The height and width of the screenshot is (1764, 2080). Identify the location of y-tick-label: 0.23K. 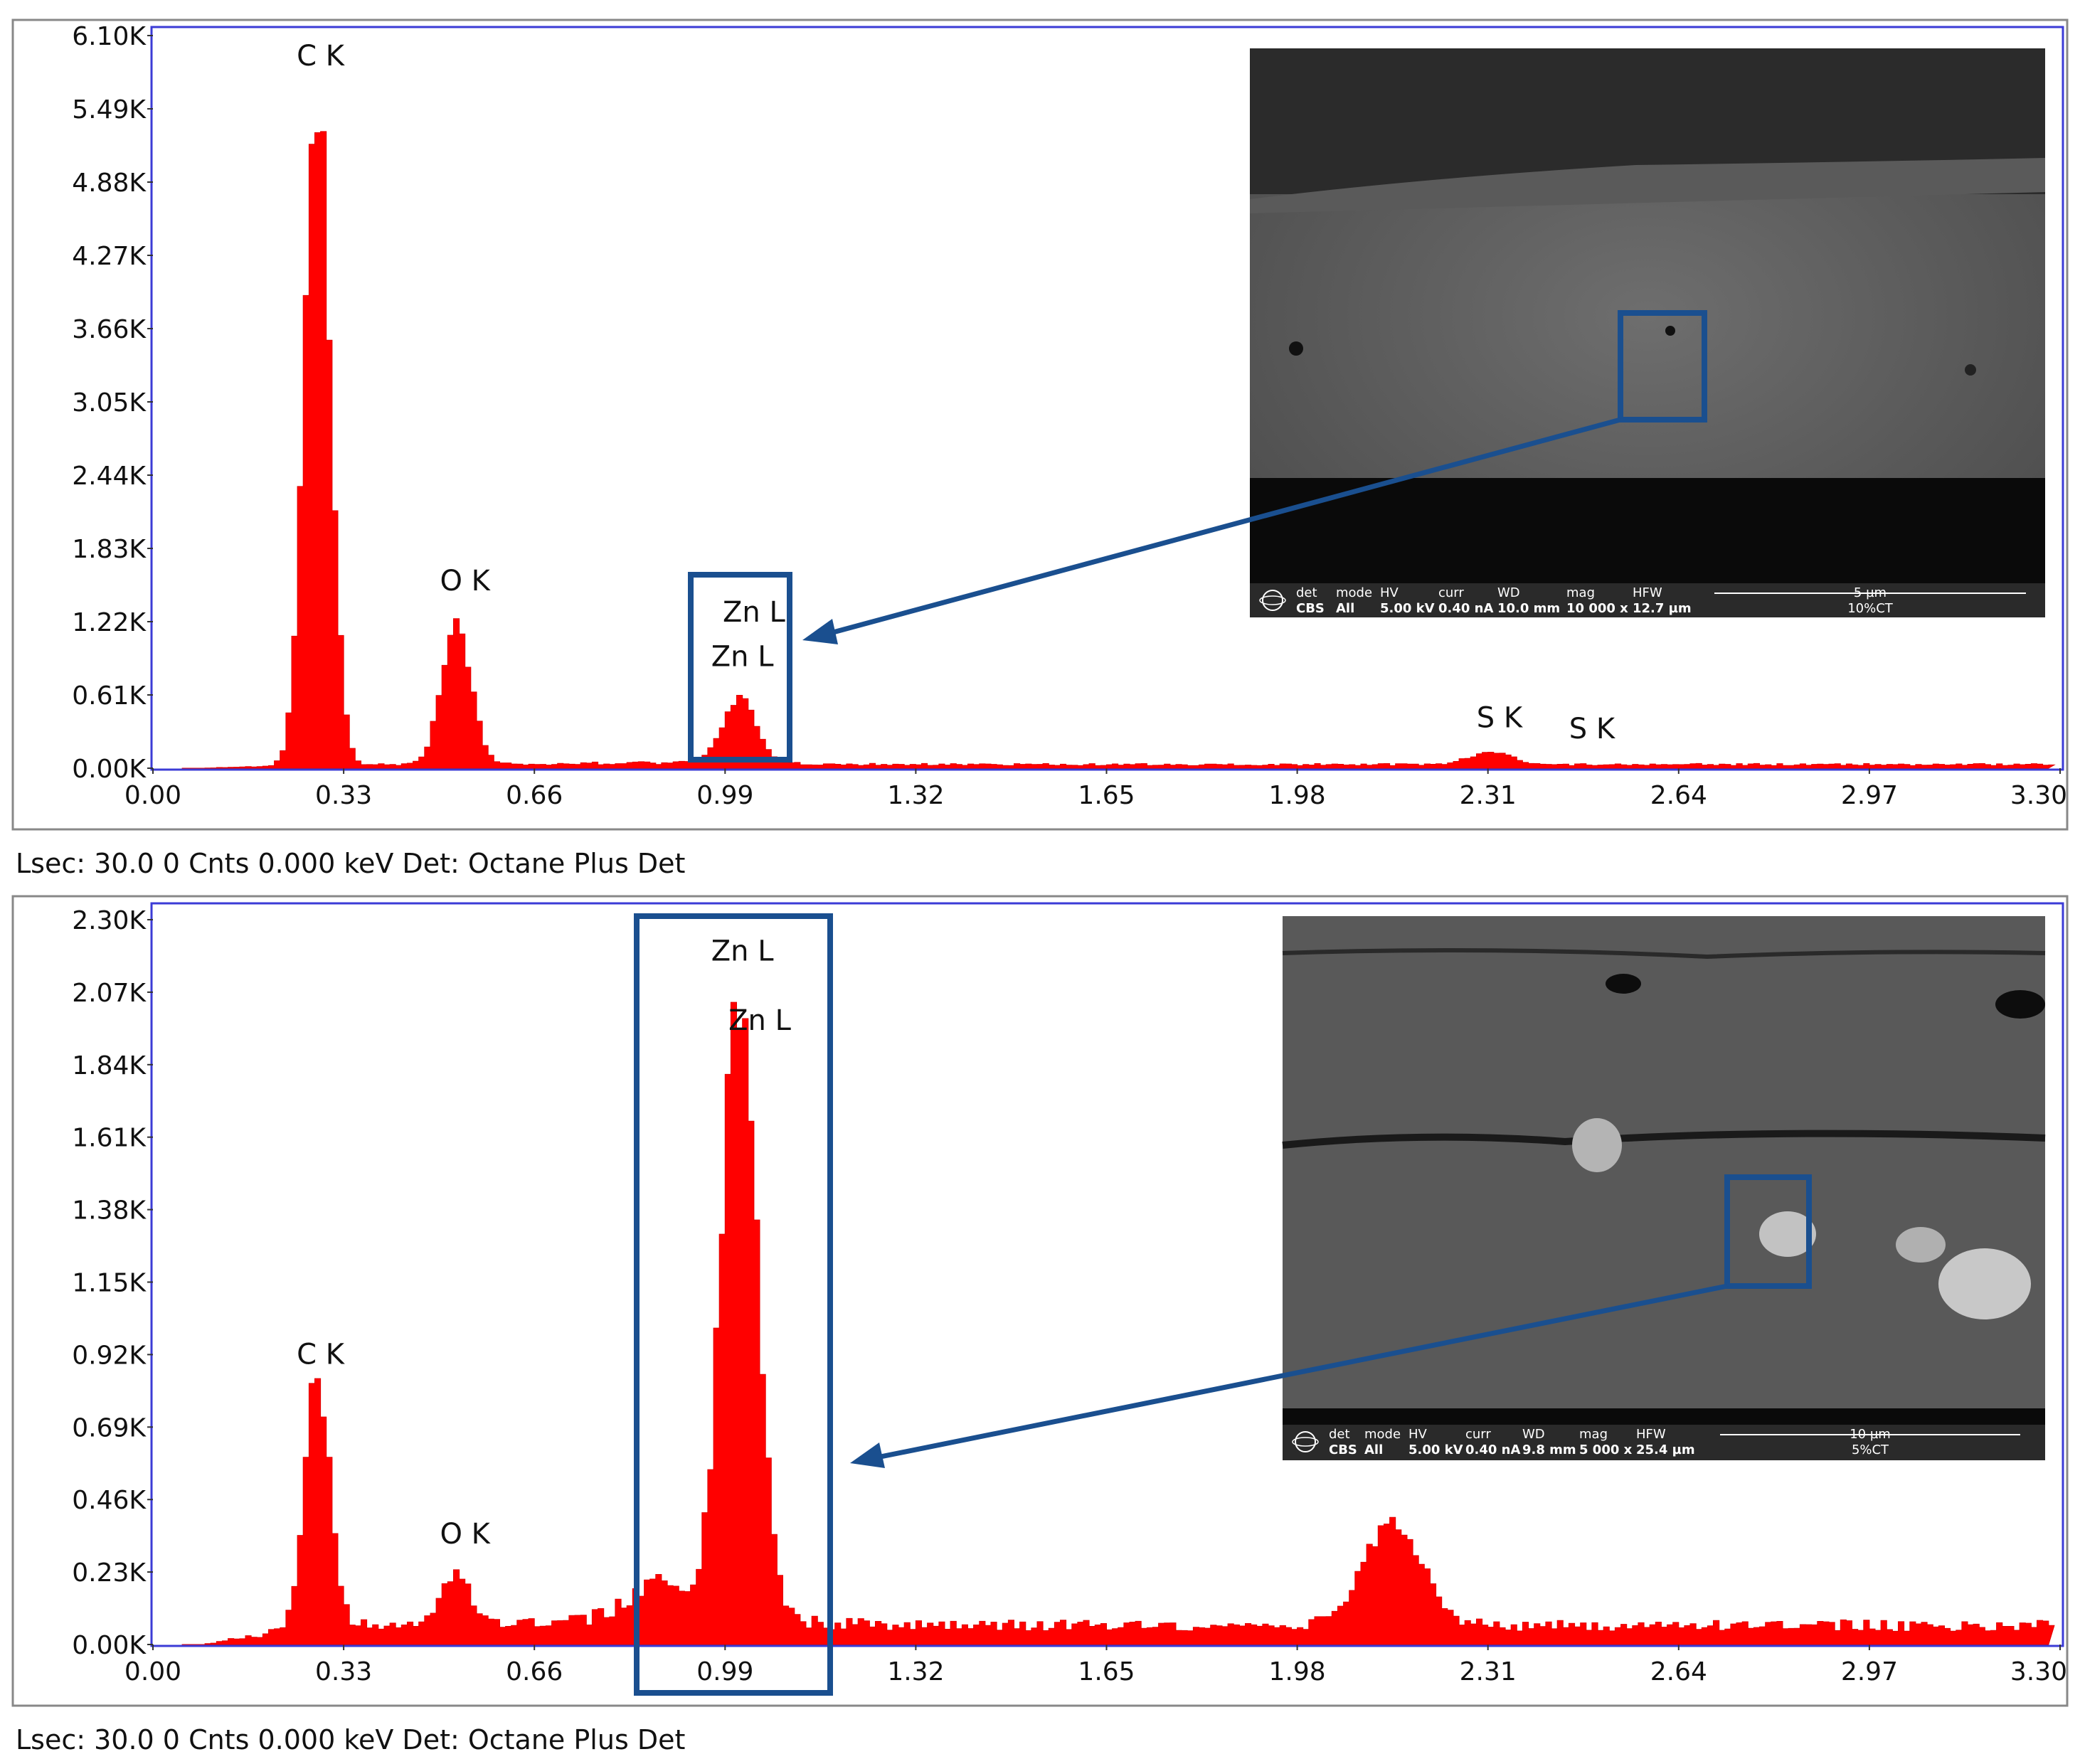
(109, 1573).